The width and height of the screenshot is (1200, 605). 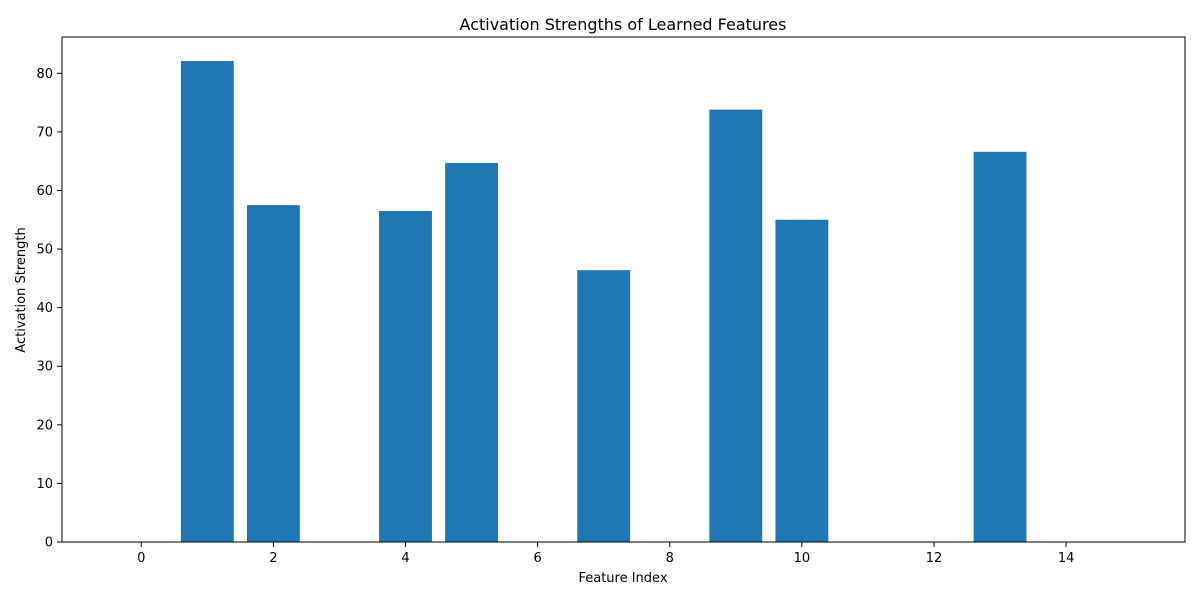 I want to click on y-tick-label: 0, so click(x=49, y=543).